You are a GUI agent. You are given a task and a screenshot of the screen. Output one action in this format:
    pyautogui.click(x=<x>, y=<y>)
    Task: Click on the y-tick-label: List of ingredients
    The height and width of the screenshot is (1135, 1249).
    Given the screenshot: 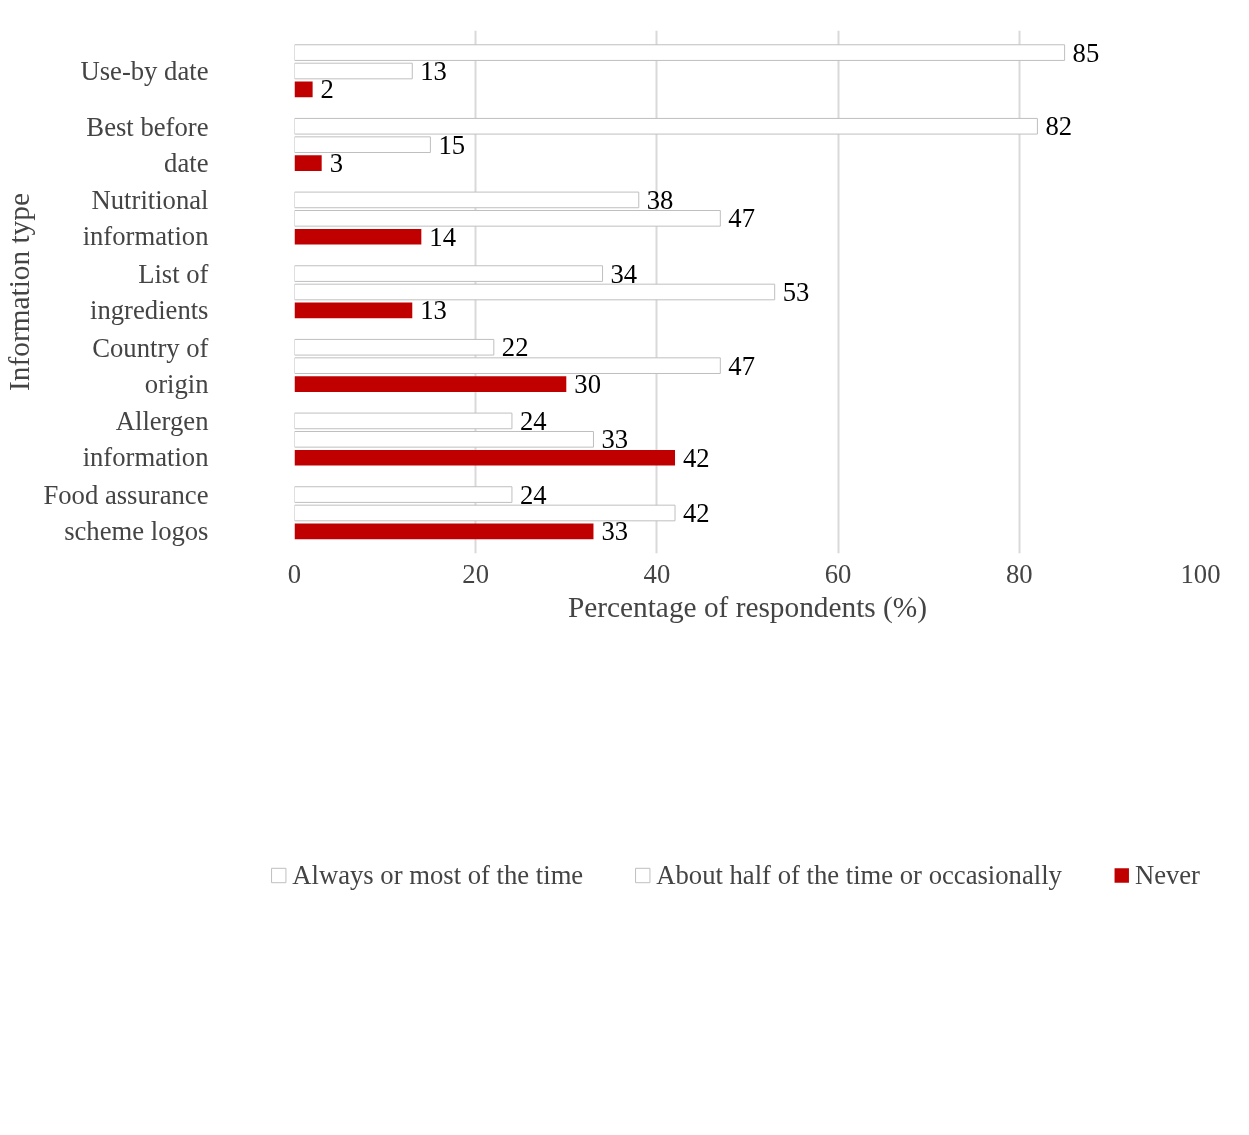 What is the action you would take?
    pyautogui.click(x=149, y=292)
    